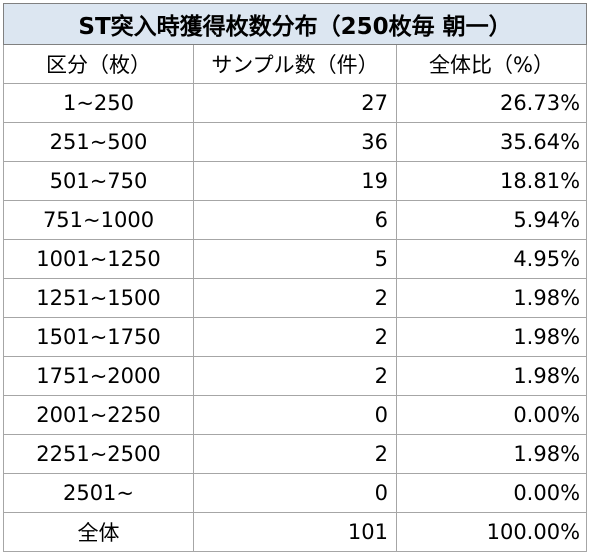 This screenshot has height=560, width=590. I want to click on header-row: 区分（枚） サンプル数（件） 全体比（%）, so click(295, 64).